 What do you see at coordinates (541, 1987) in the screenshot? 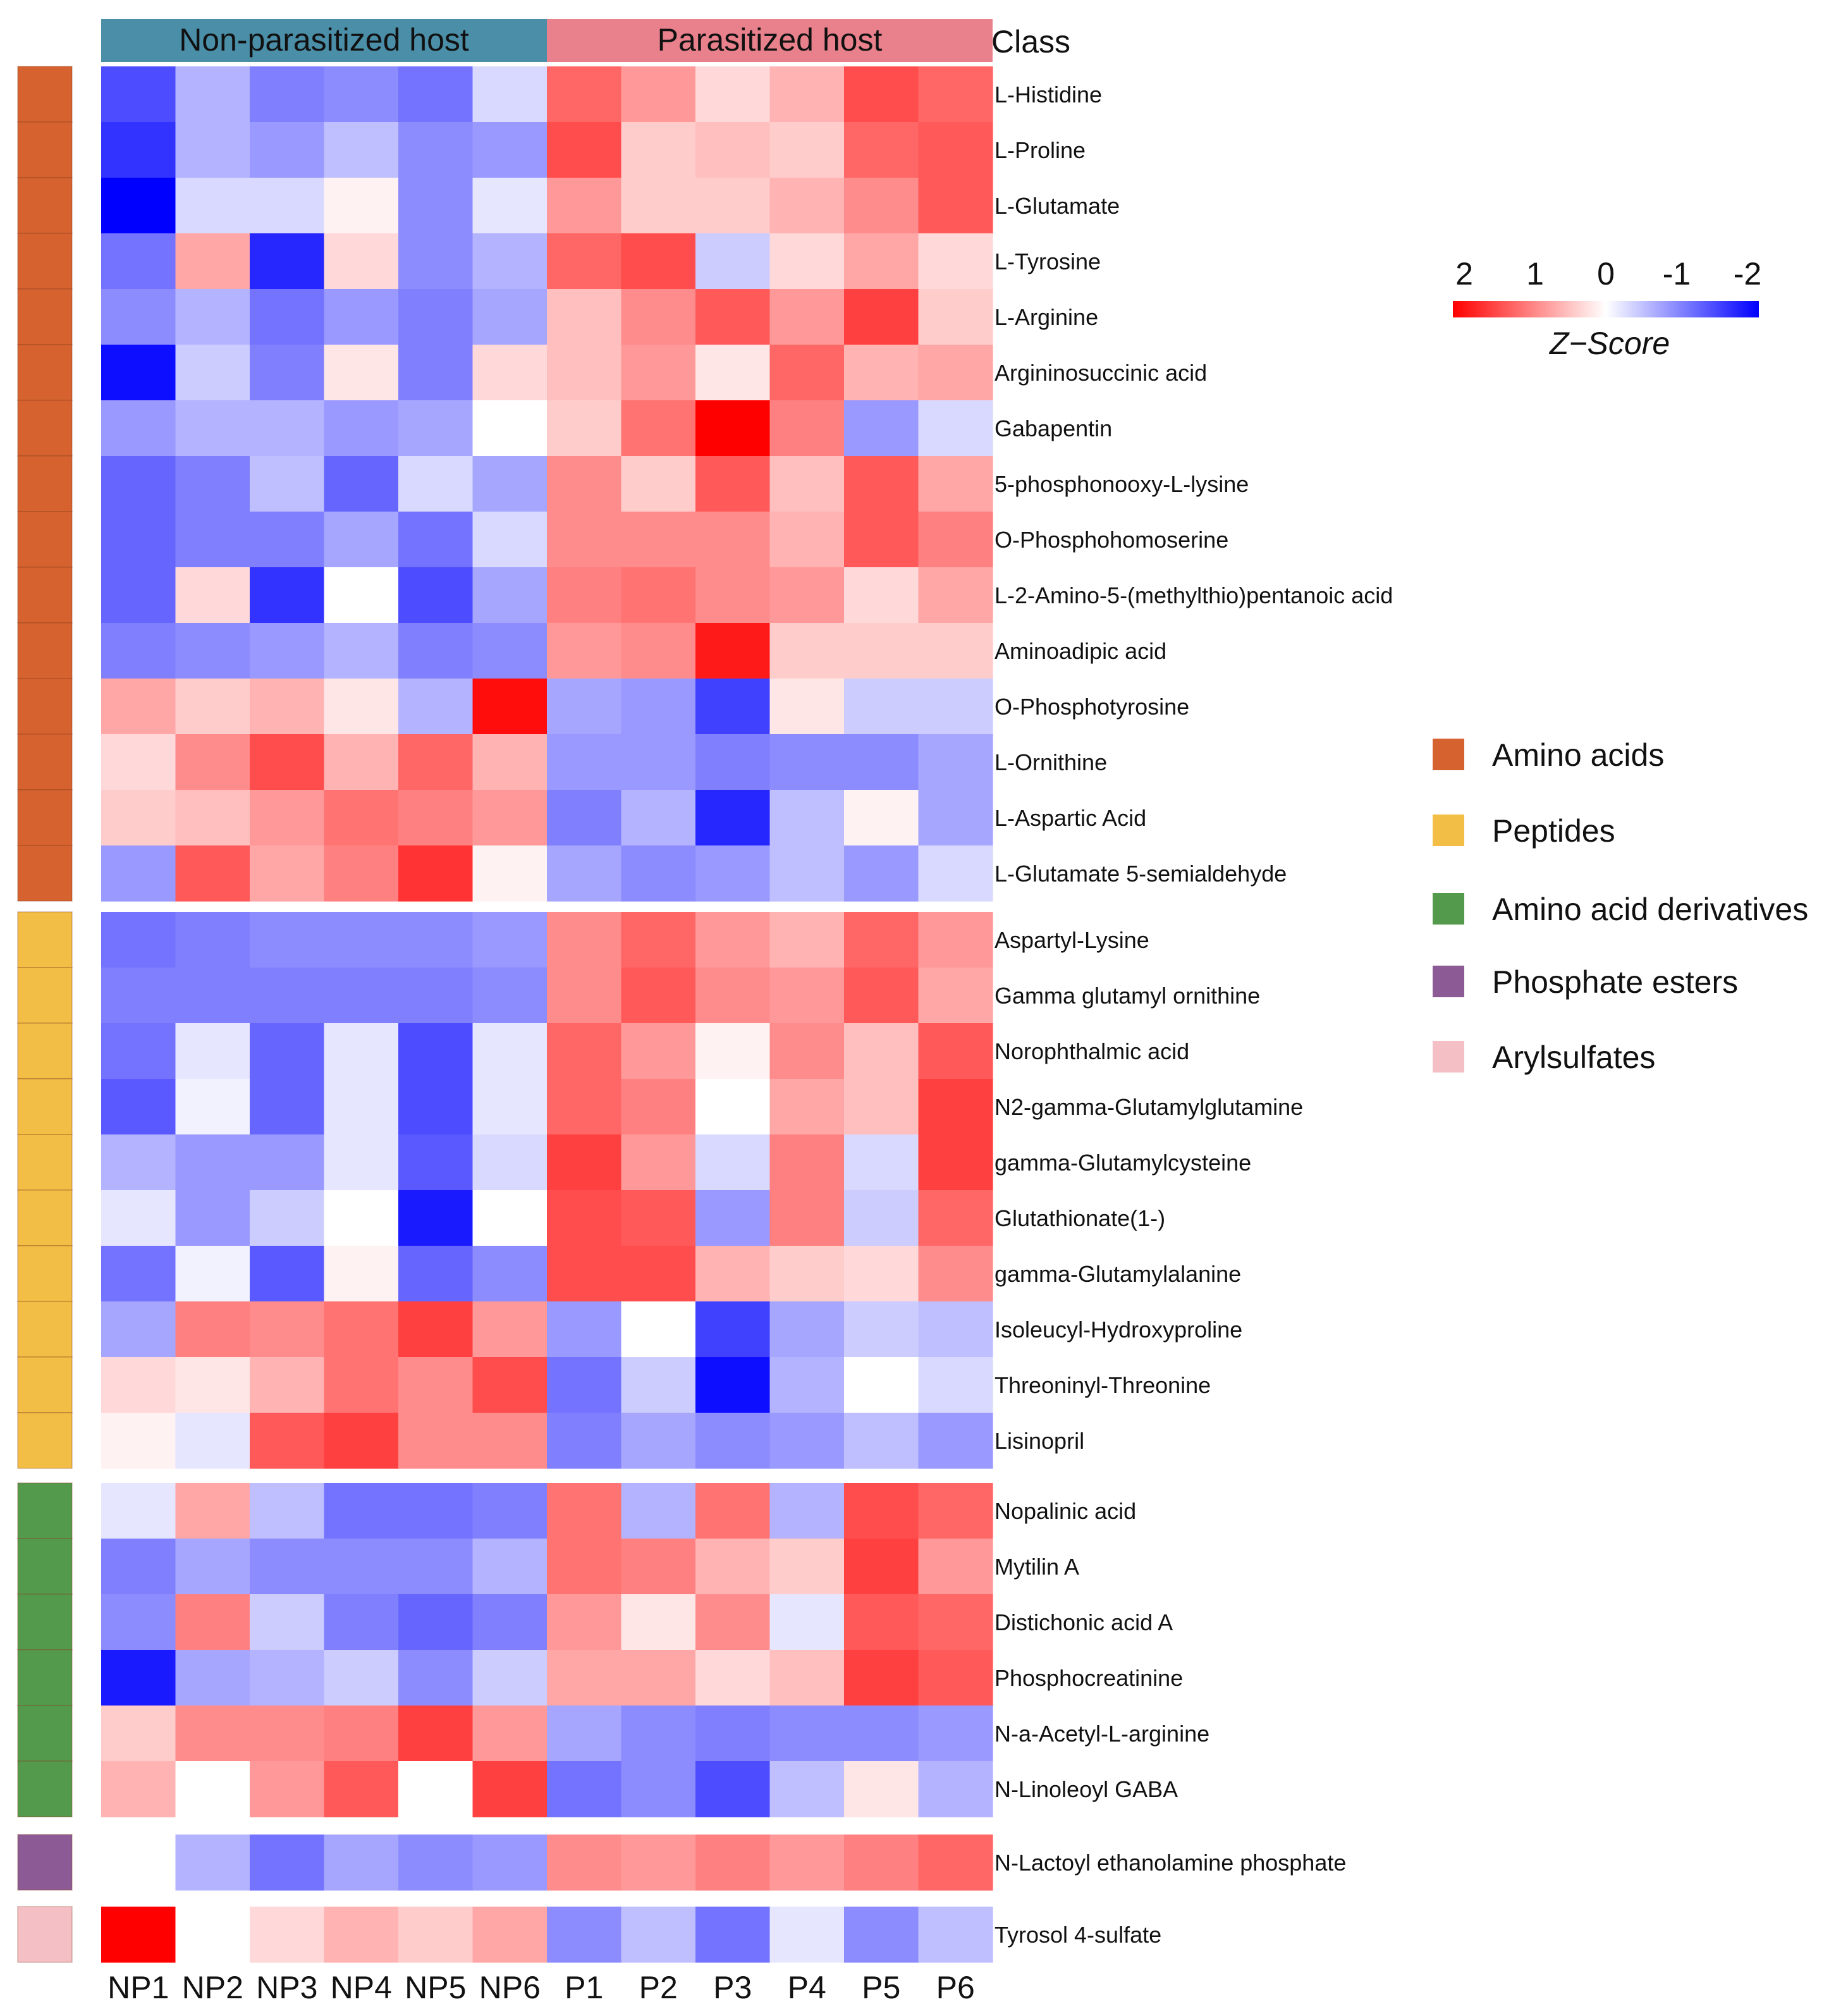
I see `column-labels: NP1 NP2 NP3 NP4 NP5 NP6 P1 P2 P3 P4 P5 P6` at bounding box center [541, 1987].